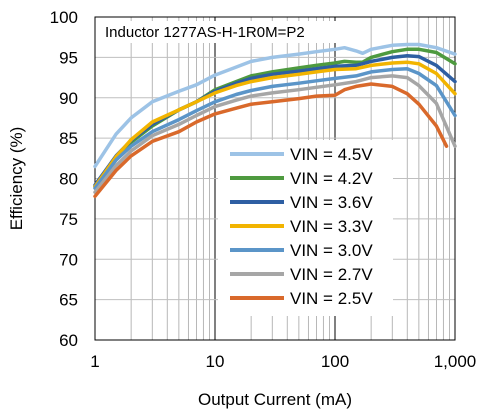 The image size is (483, 413). Describe the element at coordinates (331, 250) in the screenshot. I see `legend-entry: VIN = 3.0V` at that location.